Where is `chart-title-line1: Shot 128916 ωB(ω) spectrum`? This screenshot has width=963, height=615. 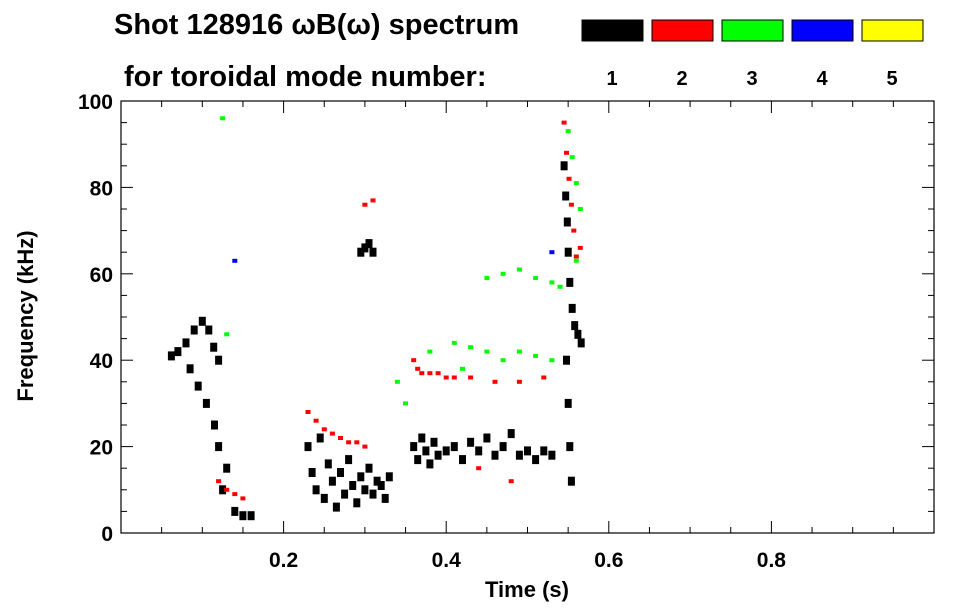 chart-title-line1: Shot 128916 ωB(ω) spectrum is located at coordinates (316, 25).